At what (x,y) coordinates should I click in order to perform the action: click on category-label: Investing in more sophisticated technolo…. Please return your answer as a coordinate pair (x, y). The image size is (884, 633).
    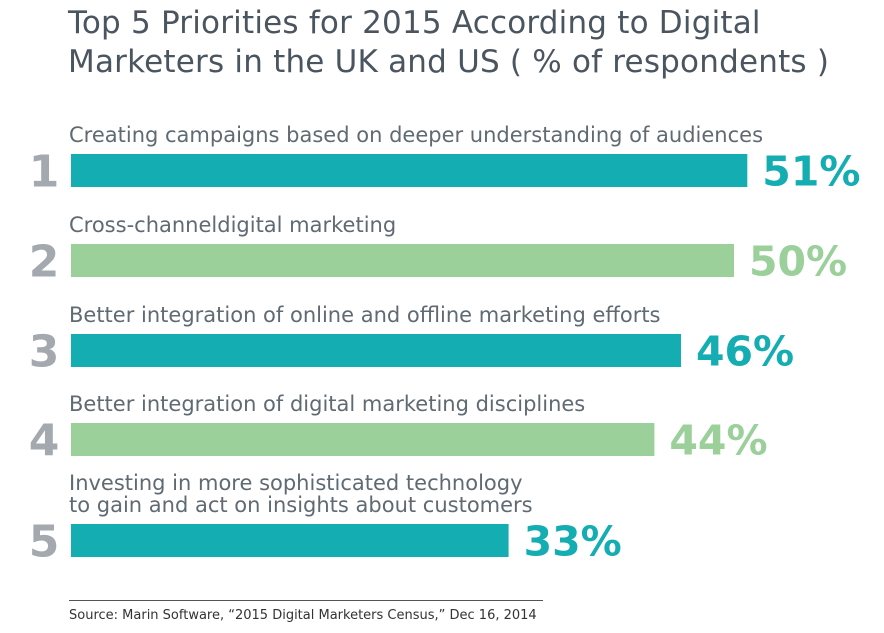
    Looking at the image, I should click on (296, 483).